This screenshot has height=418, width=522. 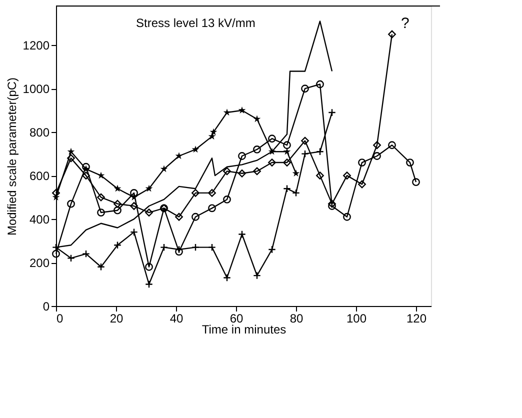 I want to click on annotation: Stress level 13 kV/mm, so click(x=196, y=23).